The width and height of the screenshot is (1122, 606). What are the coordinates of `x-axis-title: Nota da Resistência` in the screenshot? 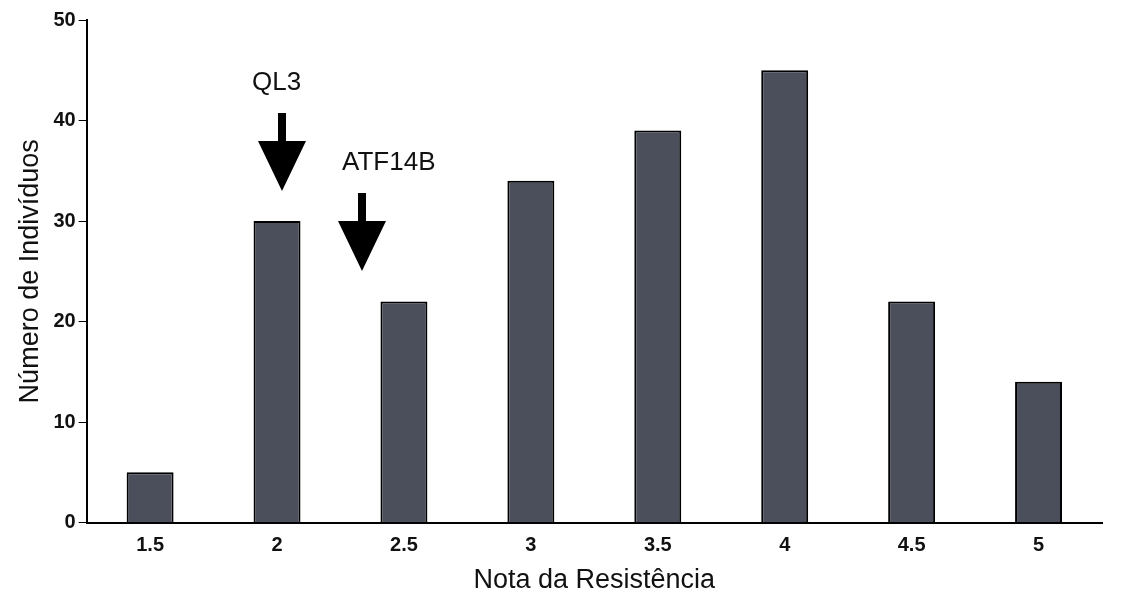 It's located at (595, 579).